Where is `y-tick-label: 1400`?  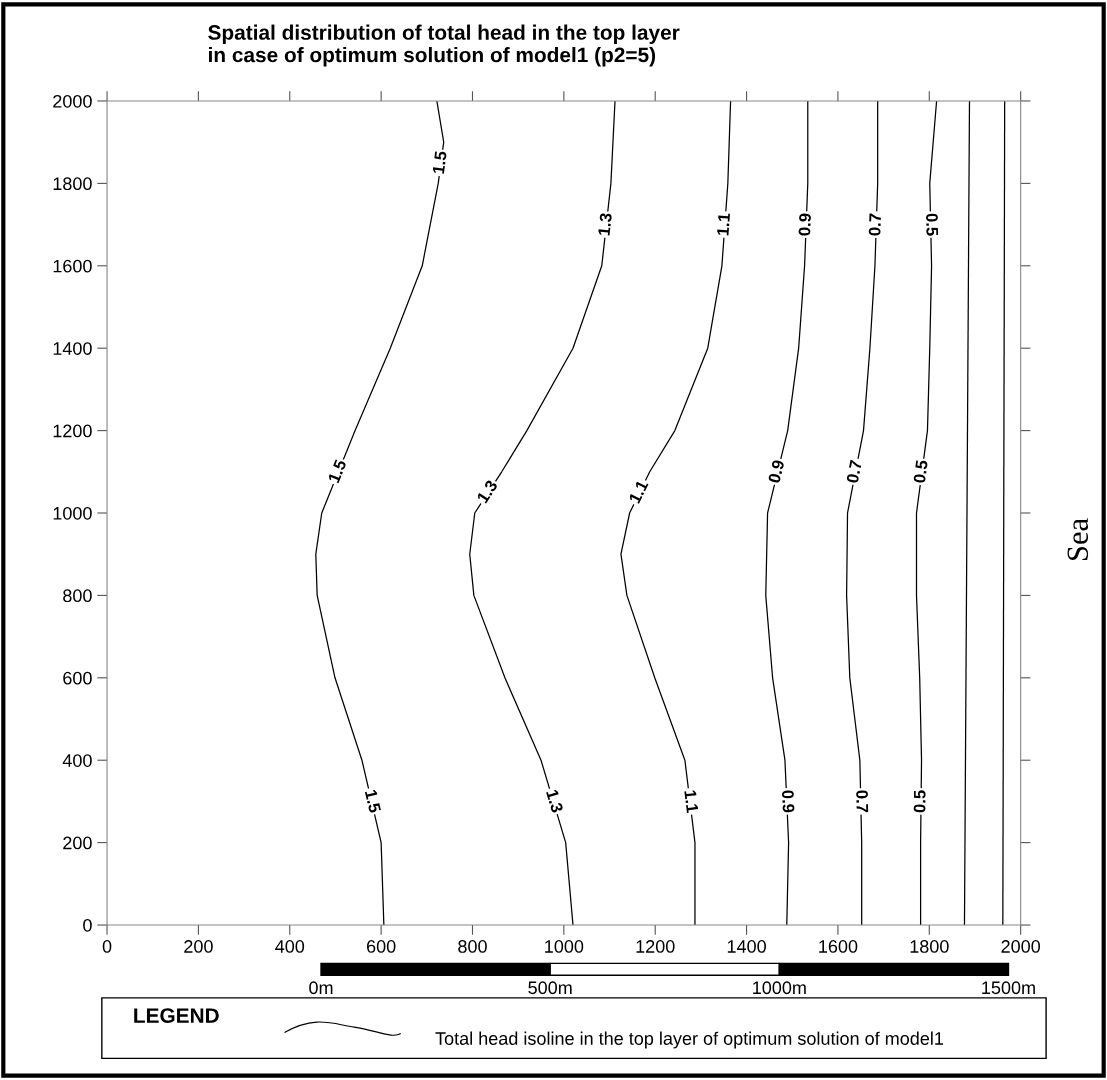
y-tick-label: 1400 is located at coordinates (72, 348).